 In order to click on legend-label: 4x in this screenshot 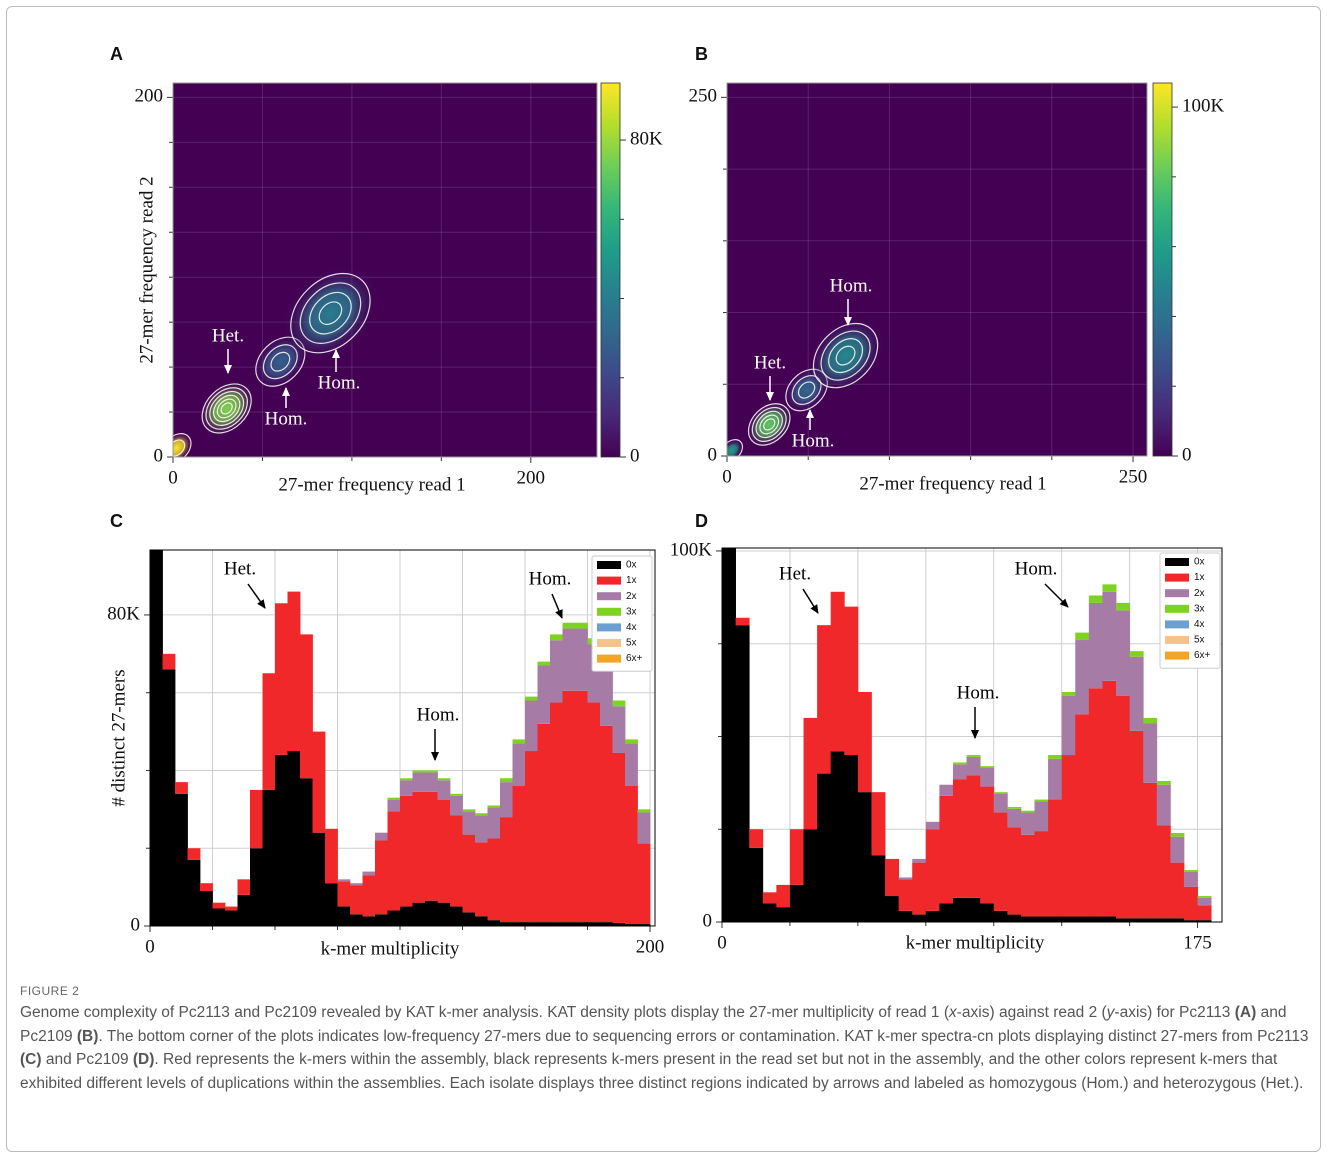, I will do `click(1199, 624)`.